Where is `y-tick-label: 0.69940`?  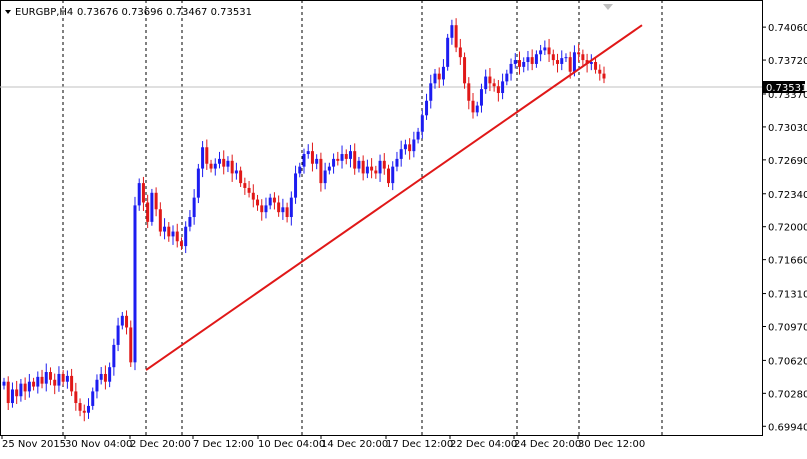
y-tick-label: 0.69940 is located at coordinates (787, 427).